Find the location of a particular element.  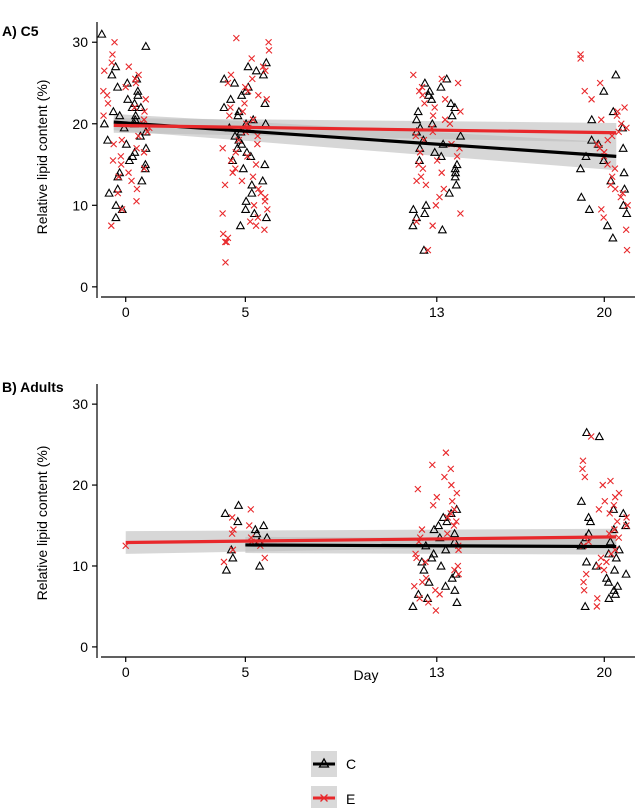

panel-b-trend-lines is located at coordinates (371, 542).